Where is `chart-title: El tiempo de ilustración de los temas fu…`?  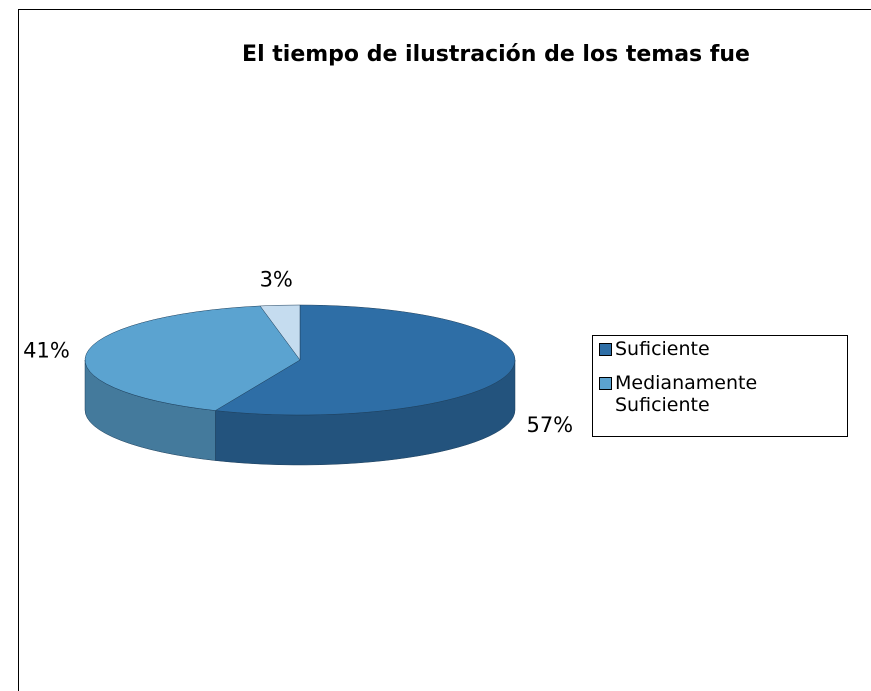 chart-title: El tiempo de ilustración de los temas fu… is located at coordinates (496, 54).